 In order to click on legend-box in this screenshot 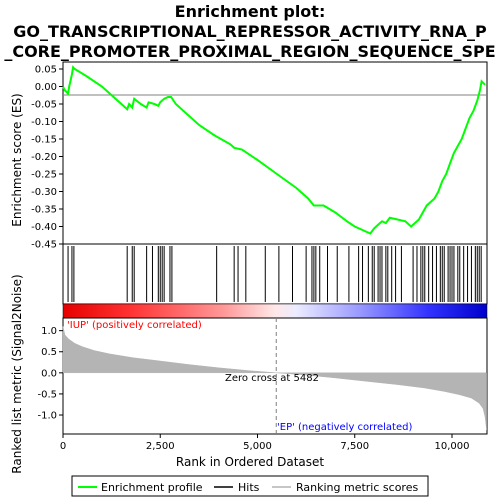, I will do `click(250, 486)`.